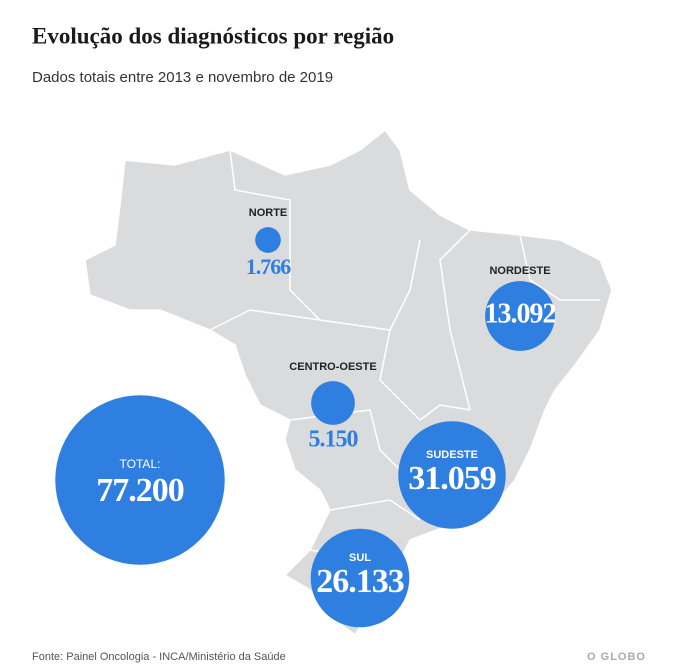  Describe the element at coordinates (140, 464) in the screenshot. I see `total-label: TOTAL:` at that location.